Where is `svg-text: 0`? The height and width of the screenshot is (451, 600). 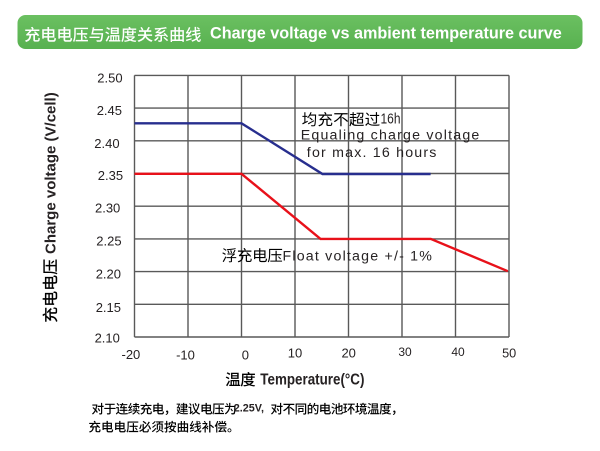
svg-text: 0 is located at coordinates (245, 355).